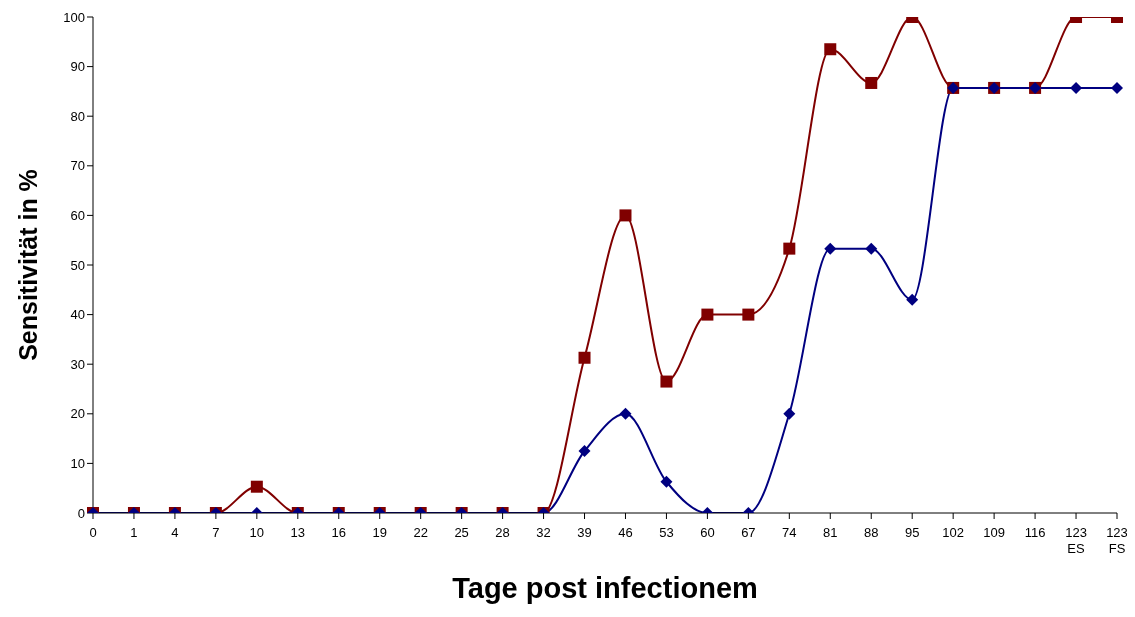  What do you see at coordinates (81, 513) in the screenshot?
I see `y-tick-label: 0` at bounding box center [81, 513].